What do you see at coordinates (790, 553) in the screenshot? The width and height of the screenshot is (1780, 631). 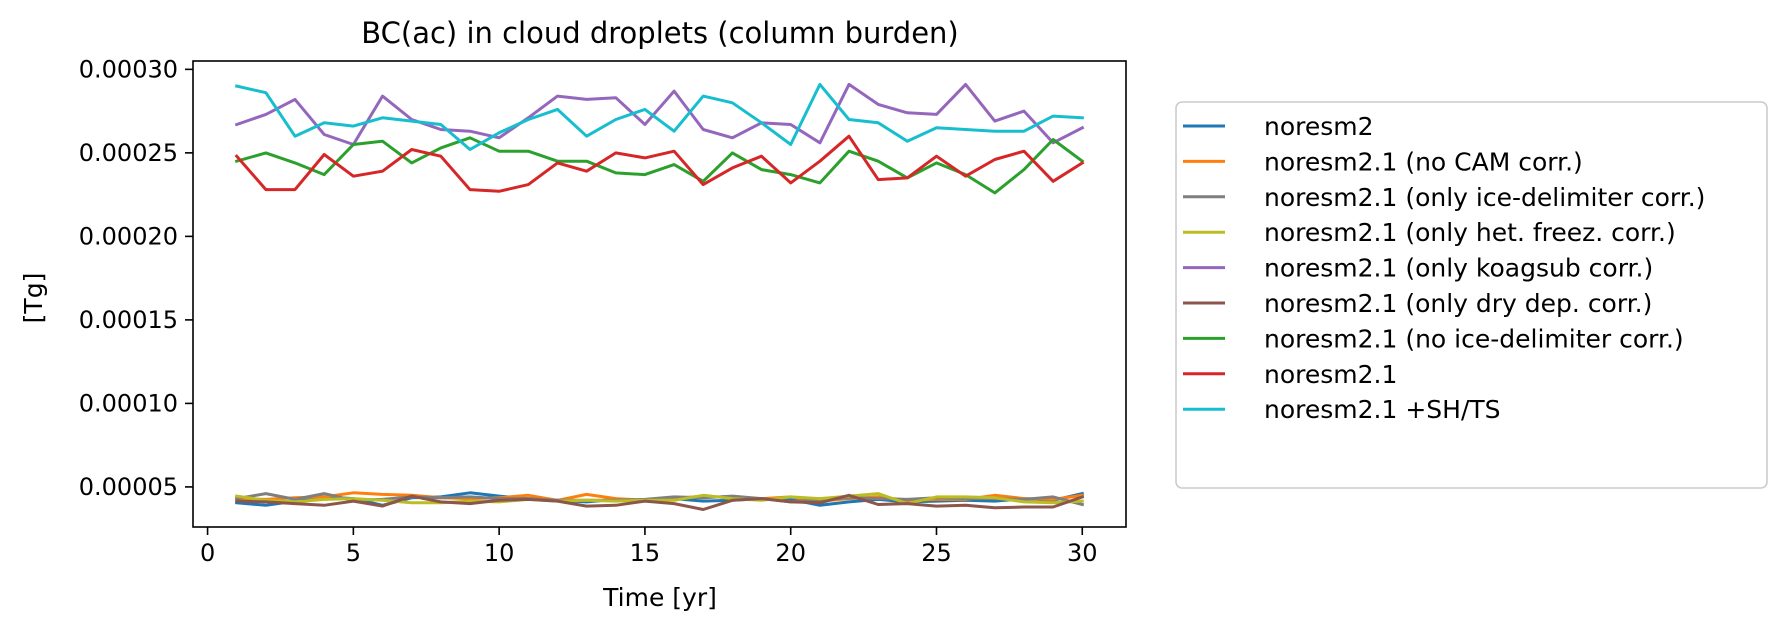 I see `x-tick-label: 20` at bounding box center [790, 553].